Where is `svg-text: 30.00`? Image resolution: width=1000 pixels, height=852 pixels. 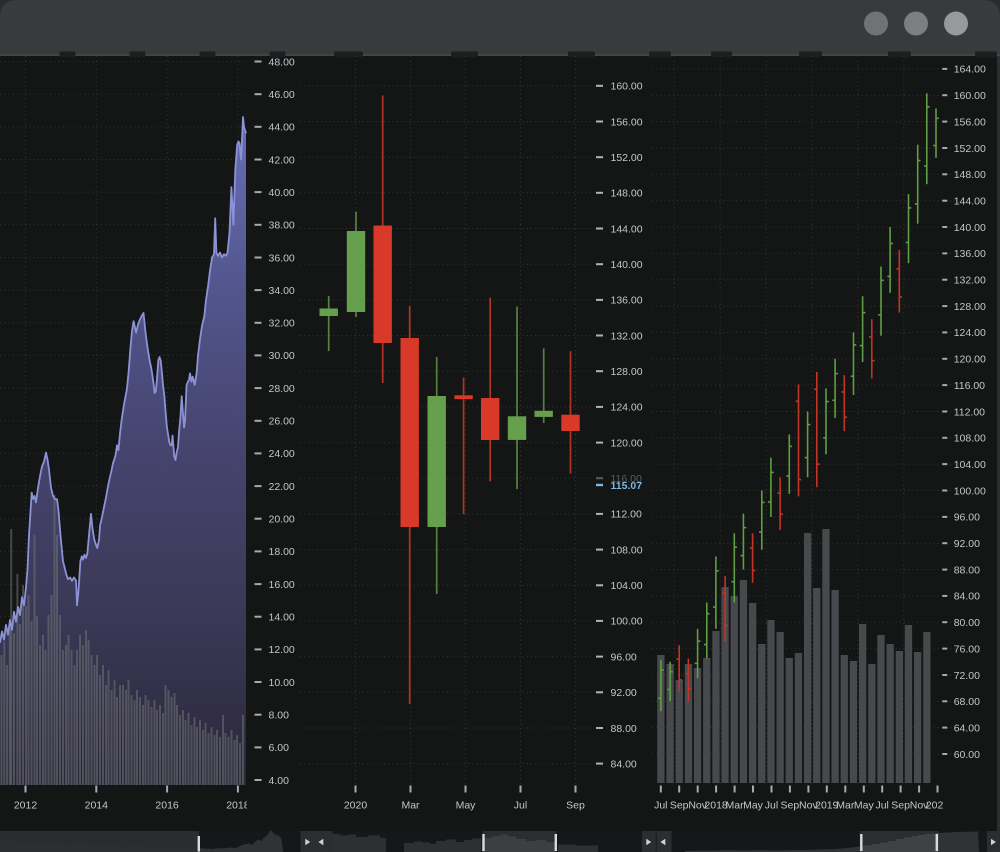
svg-text: 30.00 is located at coordinates (282, 356).